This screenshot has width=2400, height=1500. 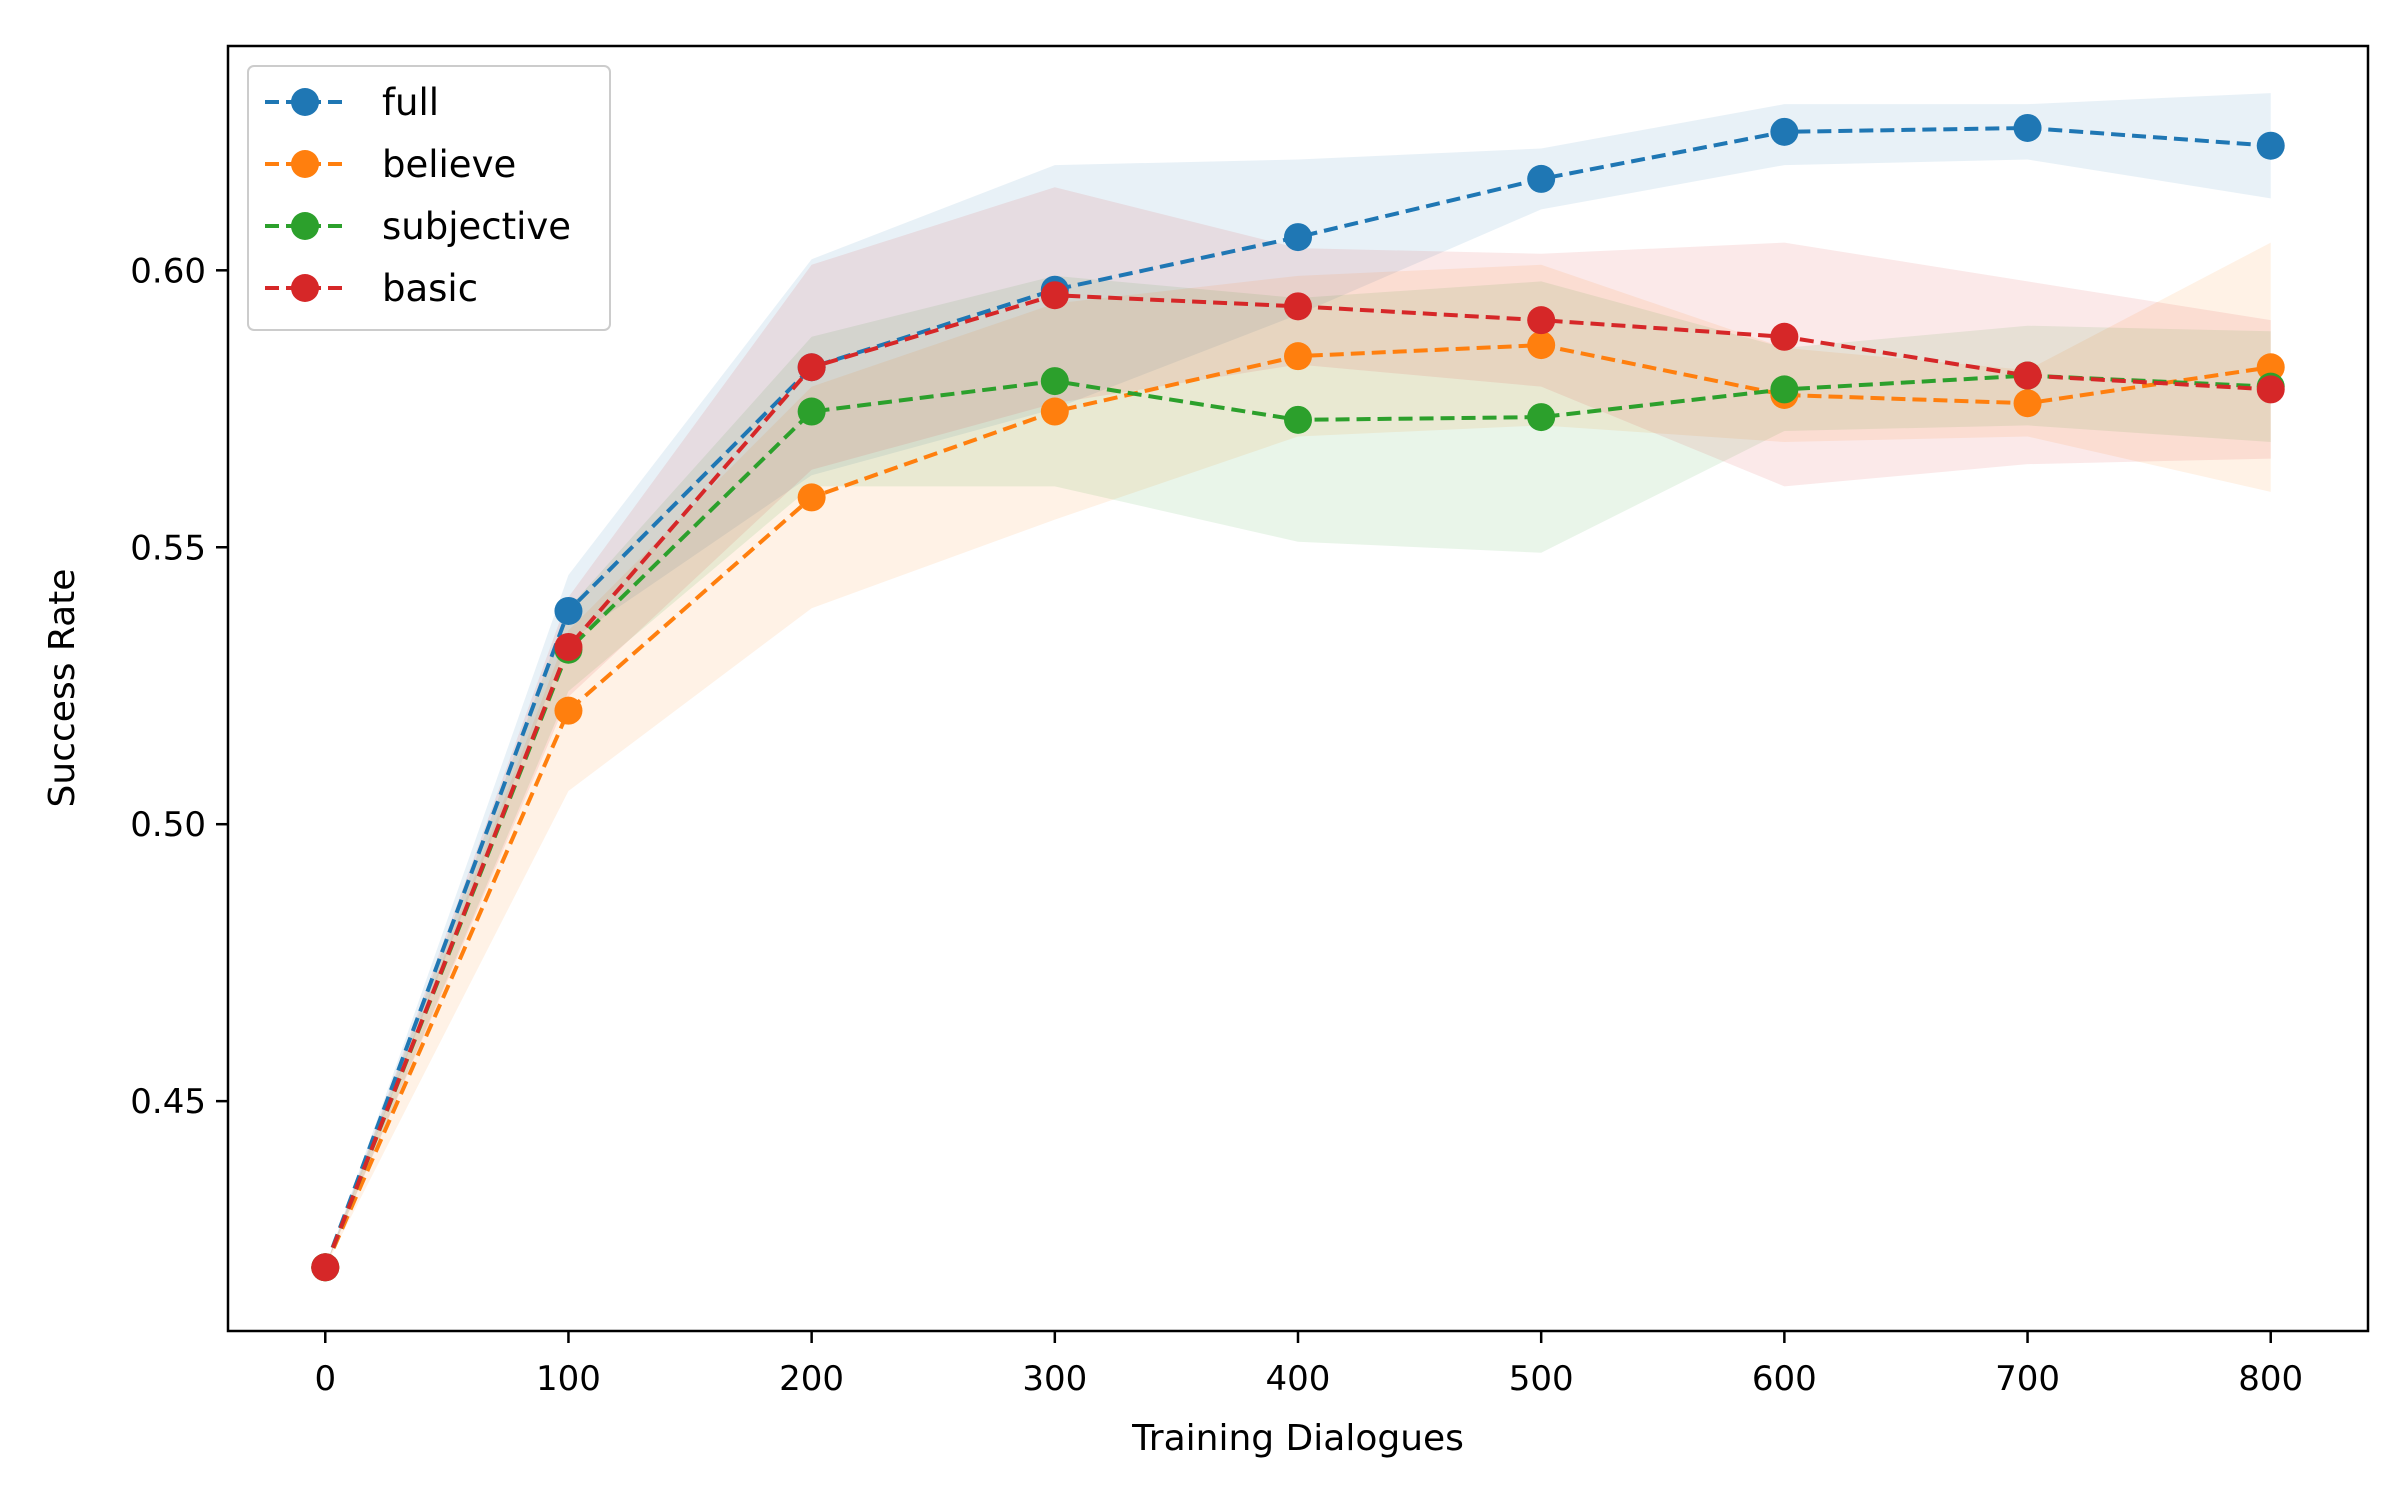 I want to click on y-axis-label: Success Rate, so click(x=62, y=688).